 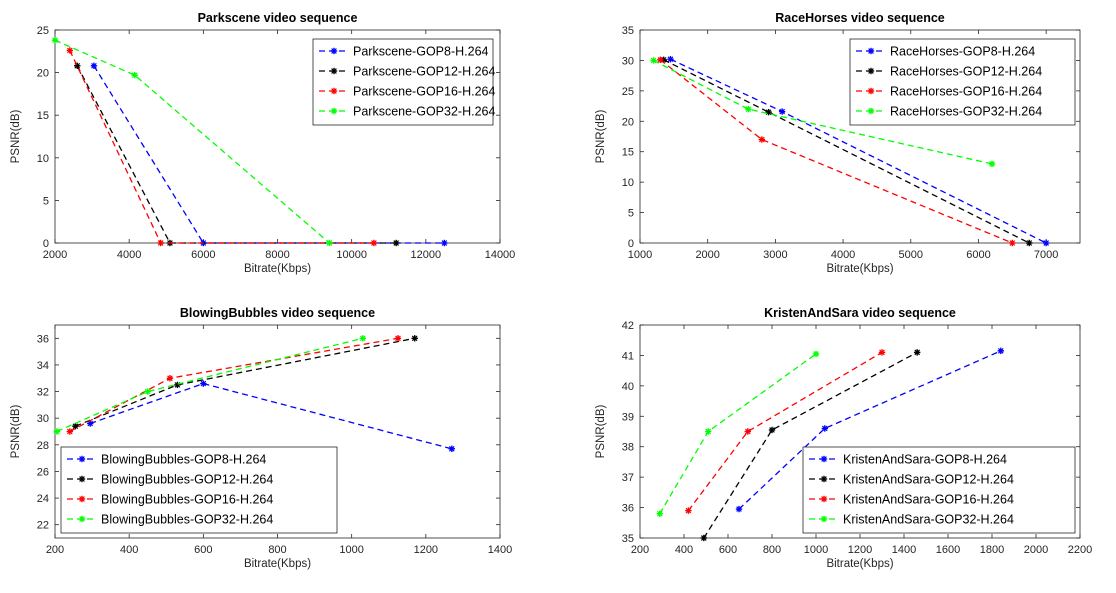 What do you see at coordinates (187, 520) in the screenshot?
I see `legend-label: BlowingBubbles-GOP32-H.264` at bounding box center [187, 520].